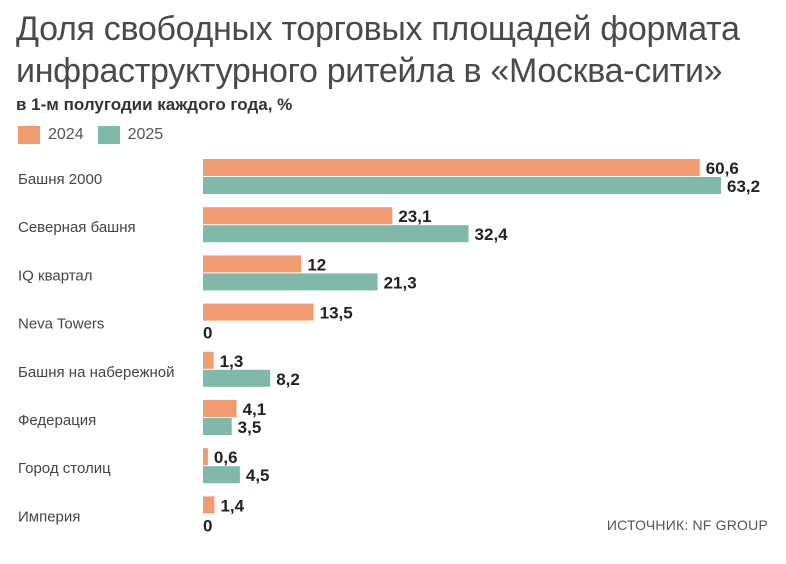 The image size is (786, 564). Describe the element at coordinates (316, 264) in the screenshot. I see `data-label-2024: 12` at that location.